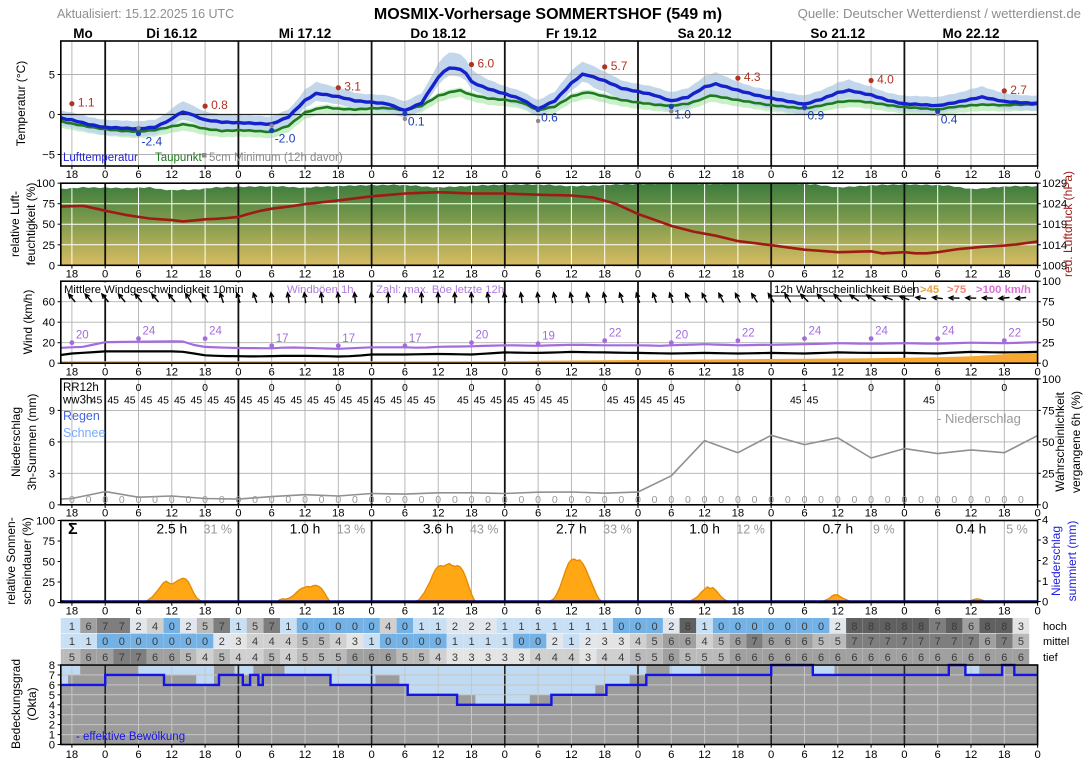 This screenshot has height=763, width=1088. I want to click on svg-text: Mi 17.12, so click(305, 33).